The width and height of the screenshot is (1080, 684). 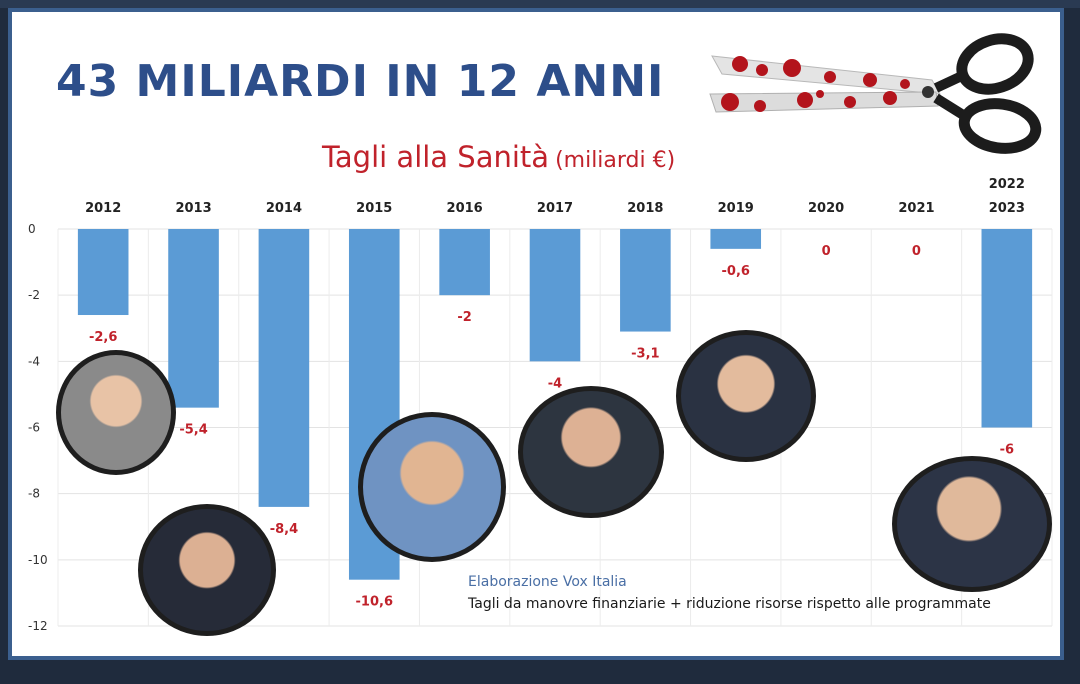 What do you see at coordinates (284, 529) in the screenshot?
I see `data-label: -8,4` at bounding box center [284, 529].